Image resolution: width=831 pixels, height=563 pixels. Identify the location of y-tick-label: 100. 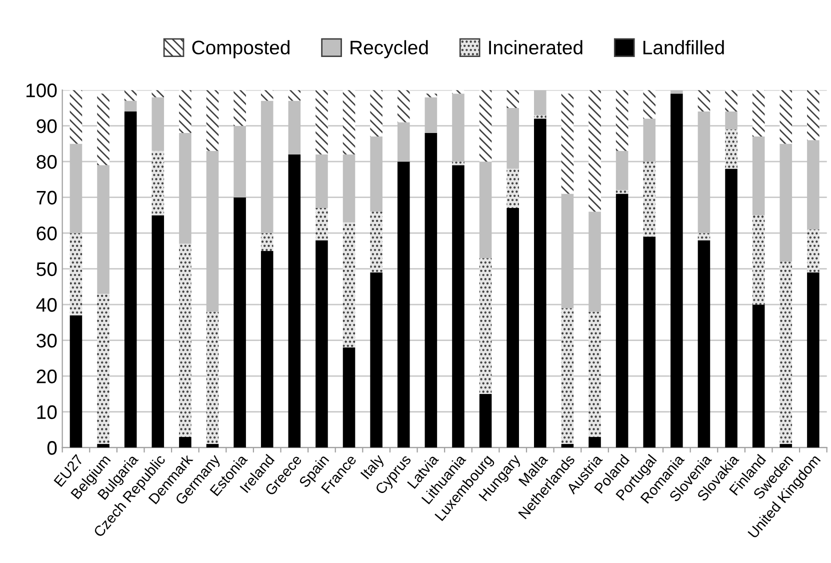
(41, 91).